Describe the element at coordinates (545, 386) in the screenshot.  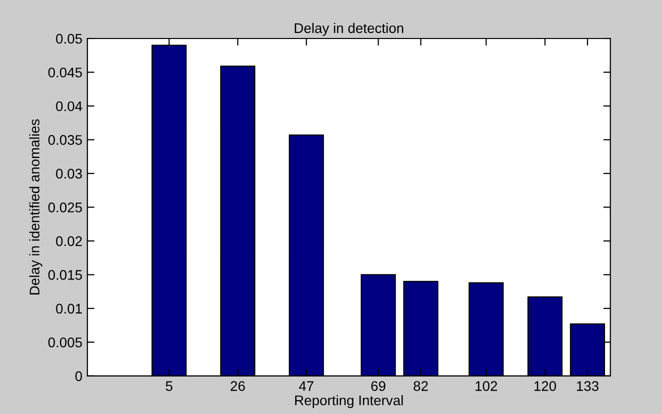
I see `x-tick-label: 120` at that location.